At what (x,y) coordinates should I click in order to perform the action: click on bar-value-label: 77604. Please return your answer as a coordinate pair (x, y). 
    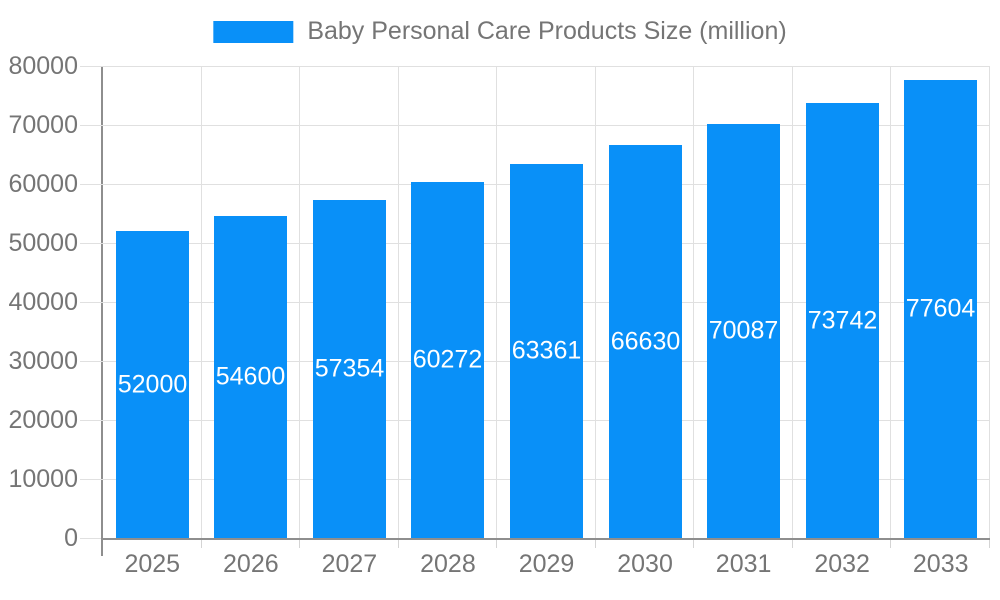
    Looking at the image, I should click on (940, 308).